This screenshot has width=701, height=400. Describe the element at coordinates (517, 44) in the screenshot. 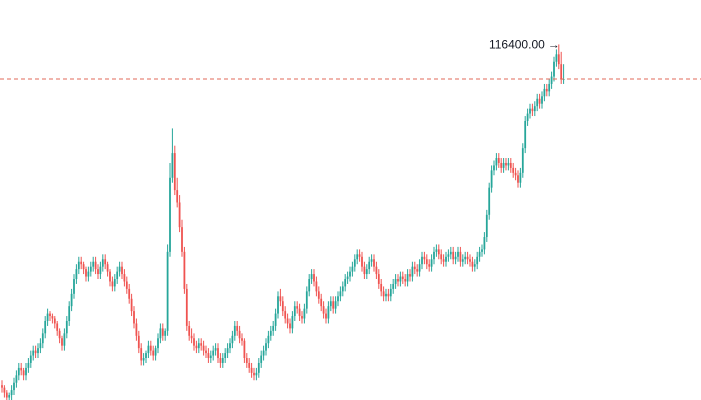

I see `max-price-label: 116400.00` at that location.